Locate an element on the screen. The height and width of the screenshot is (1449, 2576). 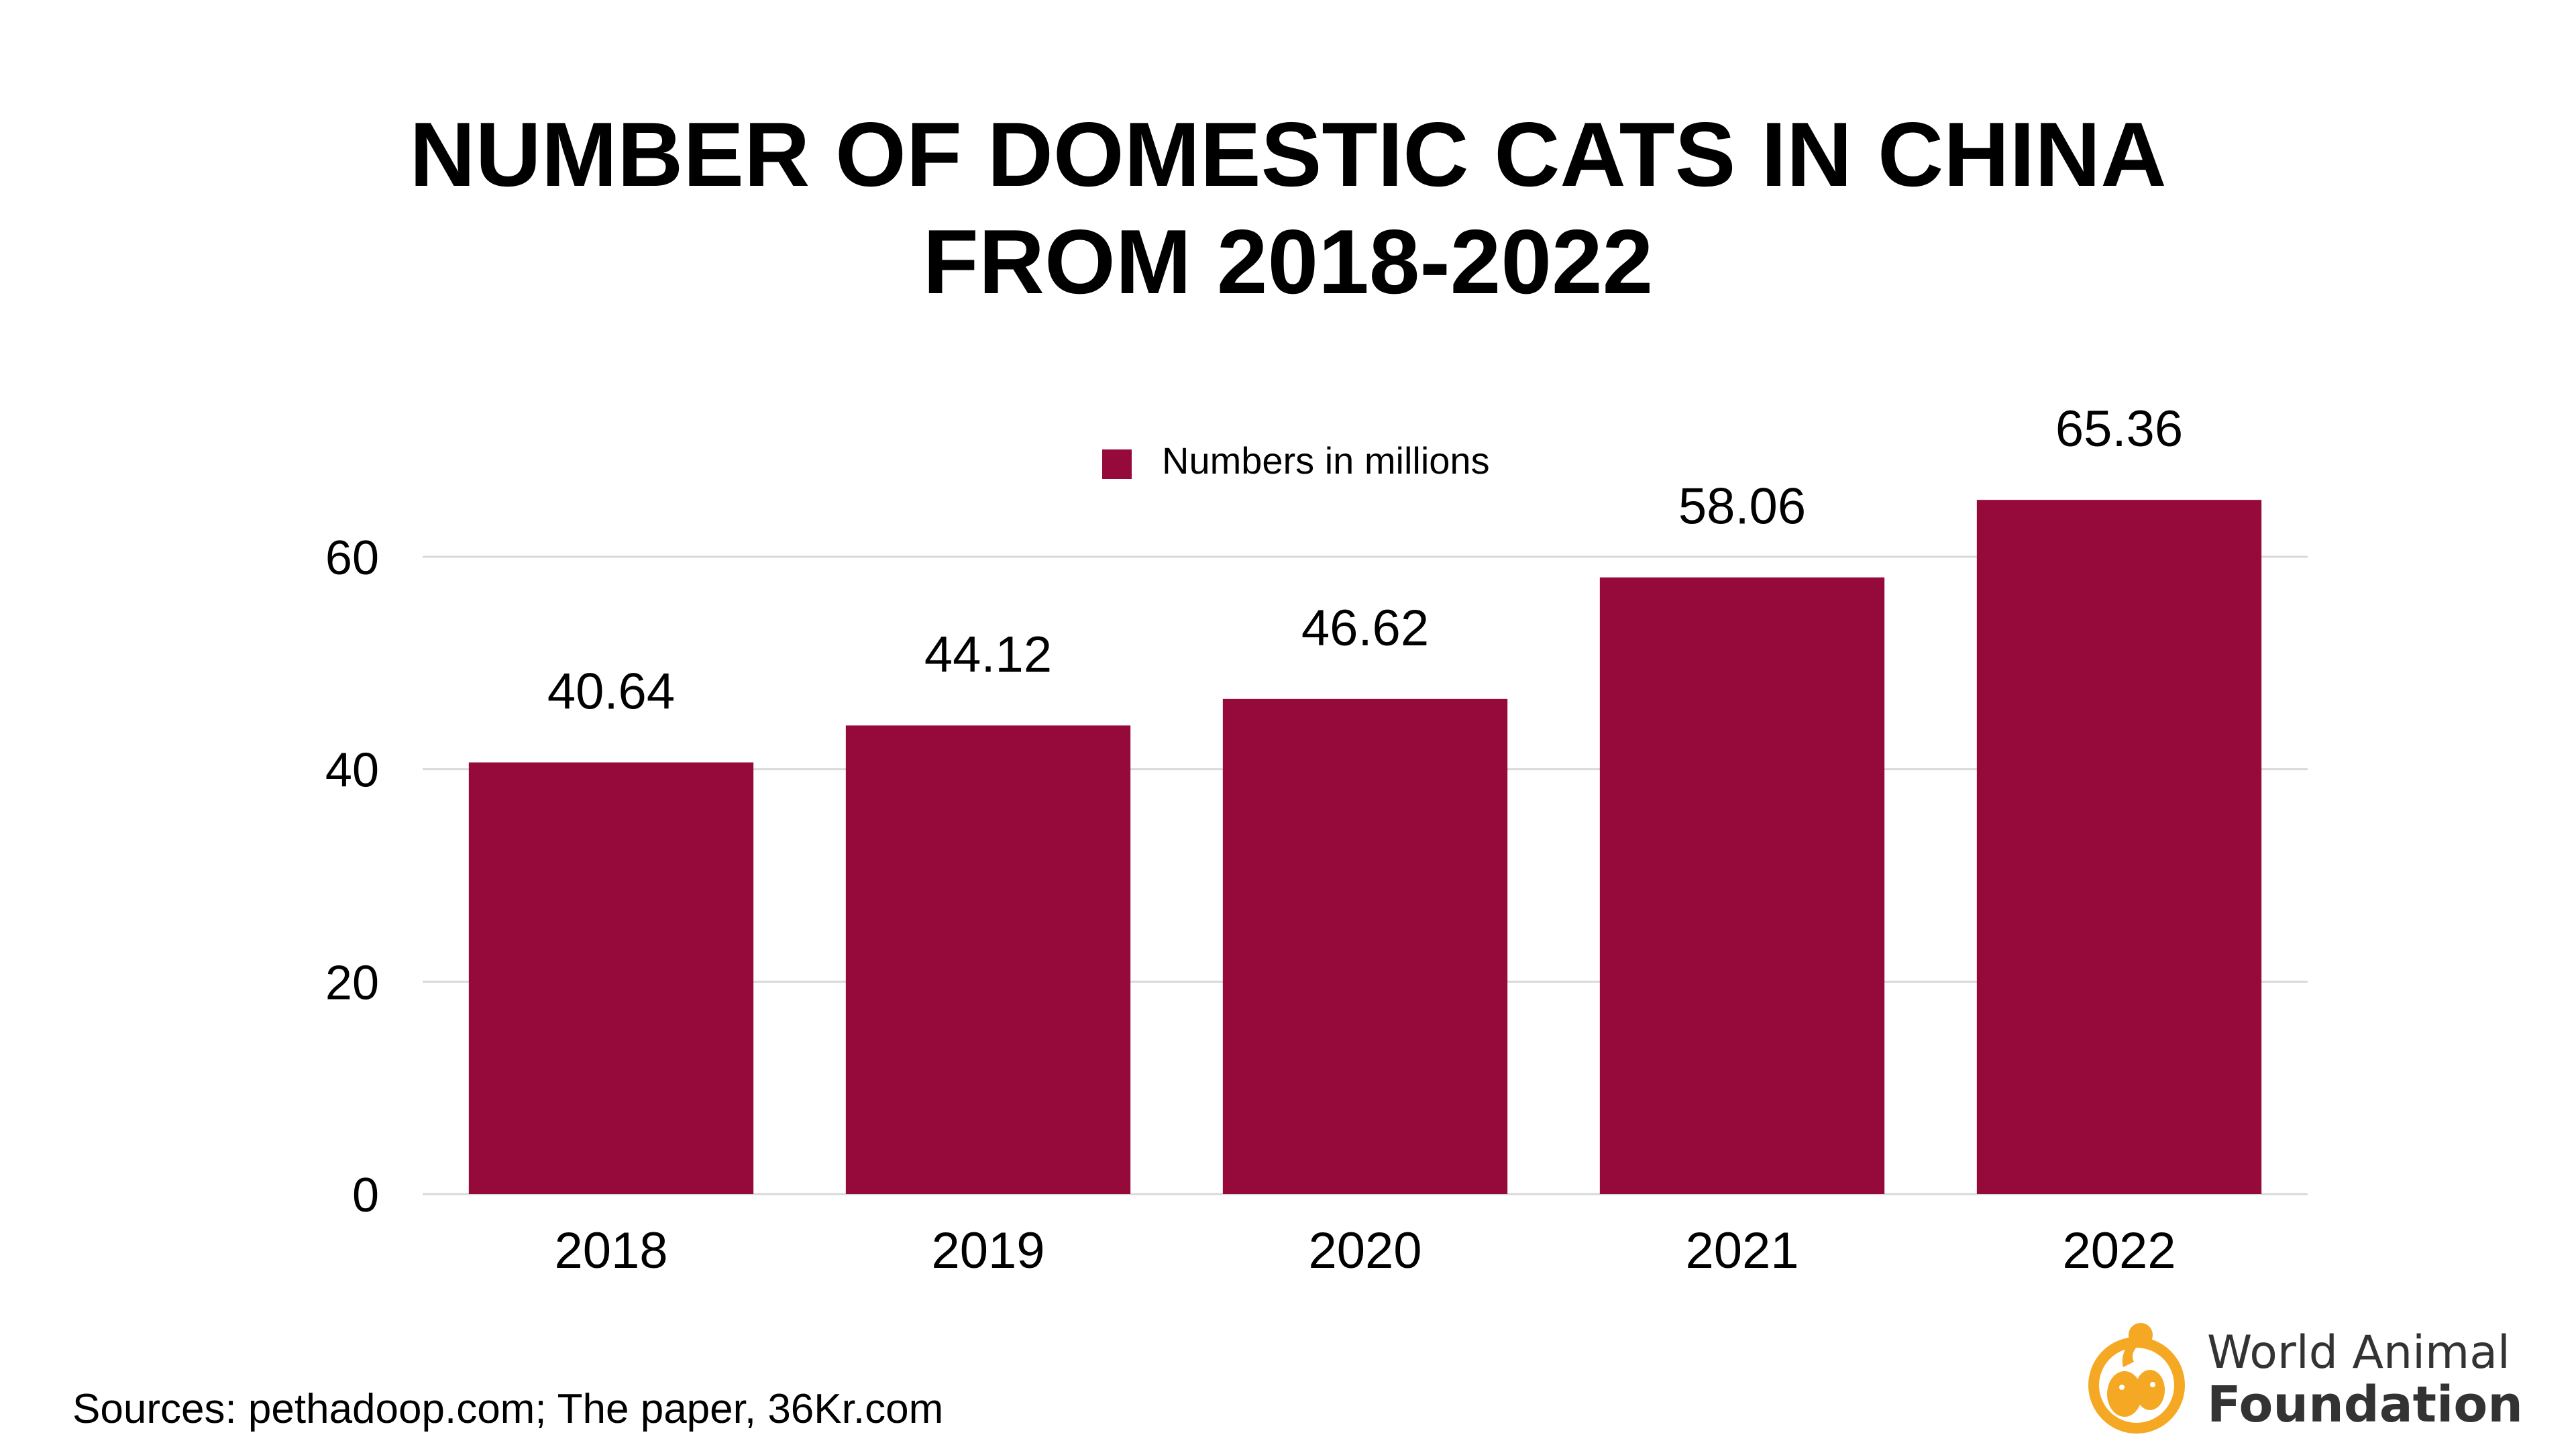
data-label: 65.36 is located at coordinates (2119, 429).